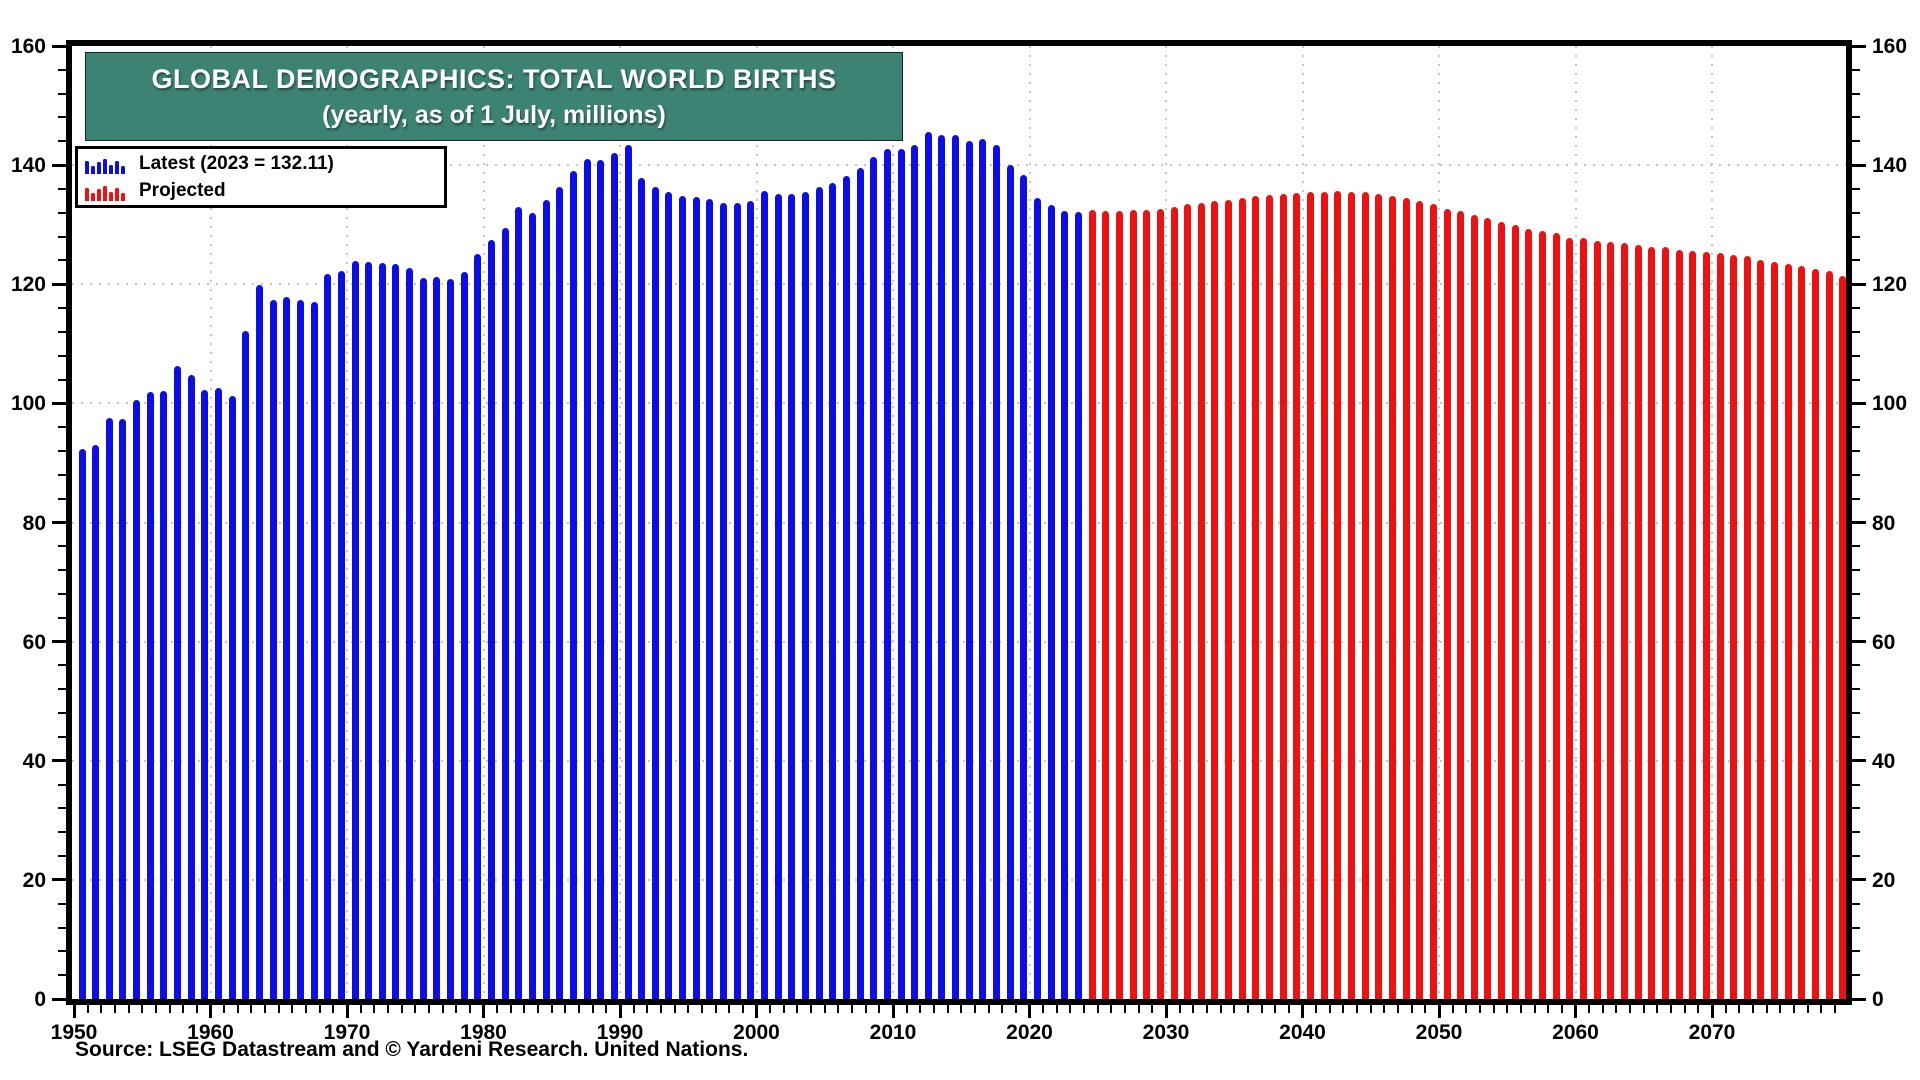 The image size is (1920, 1080). What do you see at coordinates (1665, 623) in the screenshot?
I see `bar-2066` at bounding box center [1665, 623].